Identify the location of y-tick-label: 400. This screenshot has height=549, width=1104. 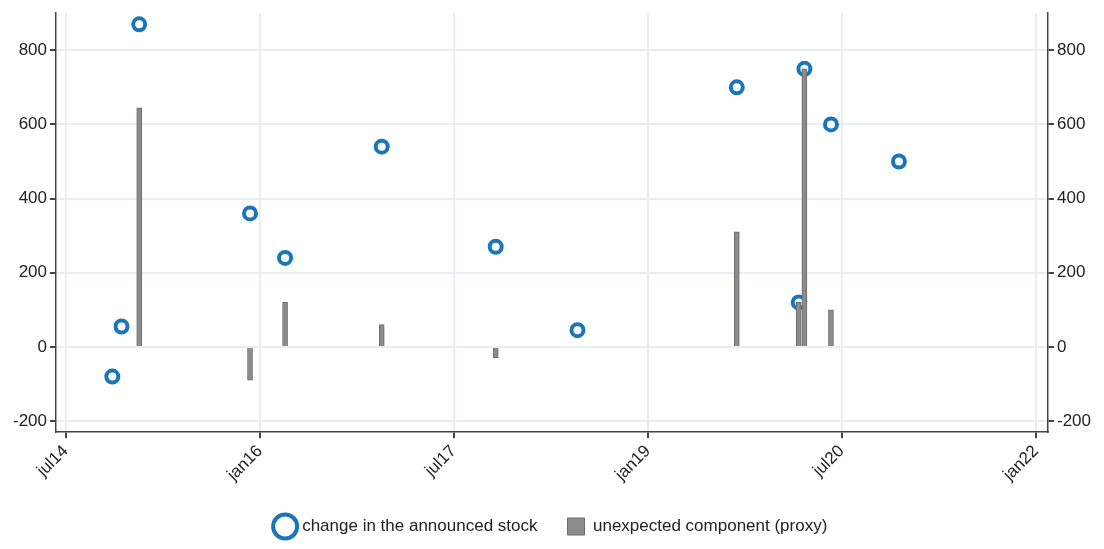
(33, 198).